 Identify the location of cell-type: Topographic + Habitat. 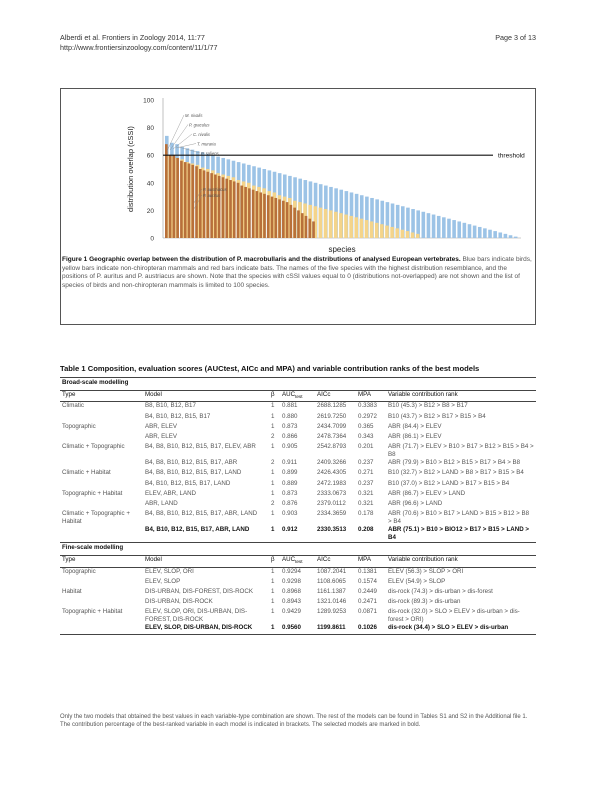
(92, 612).